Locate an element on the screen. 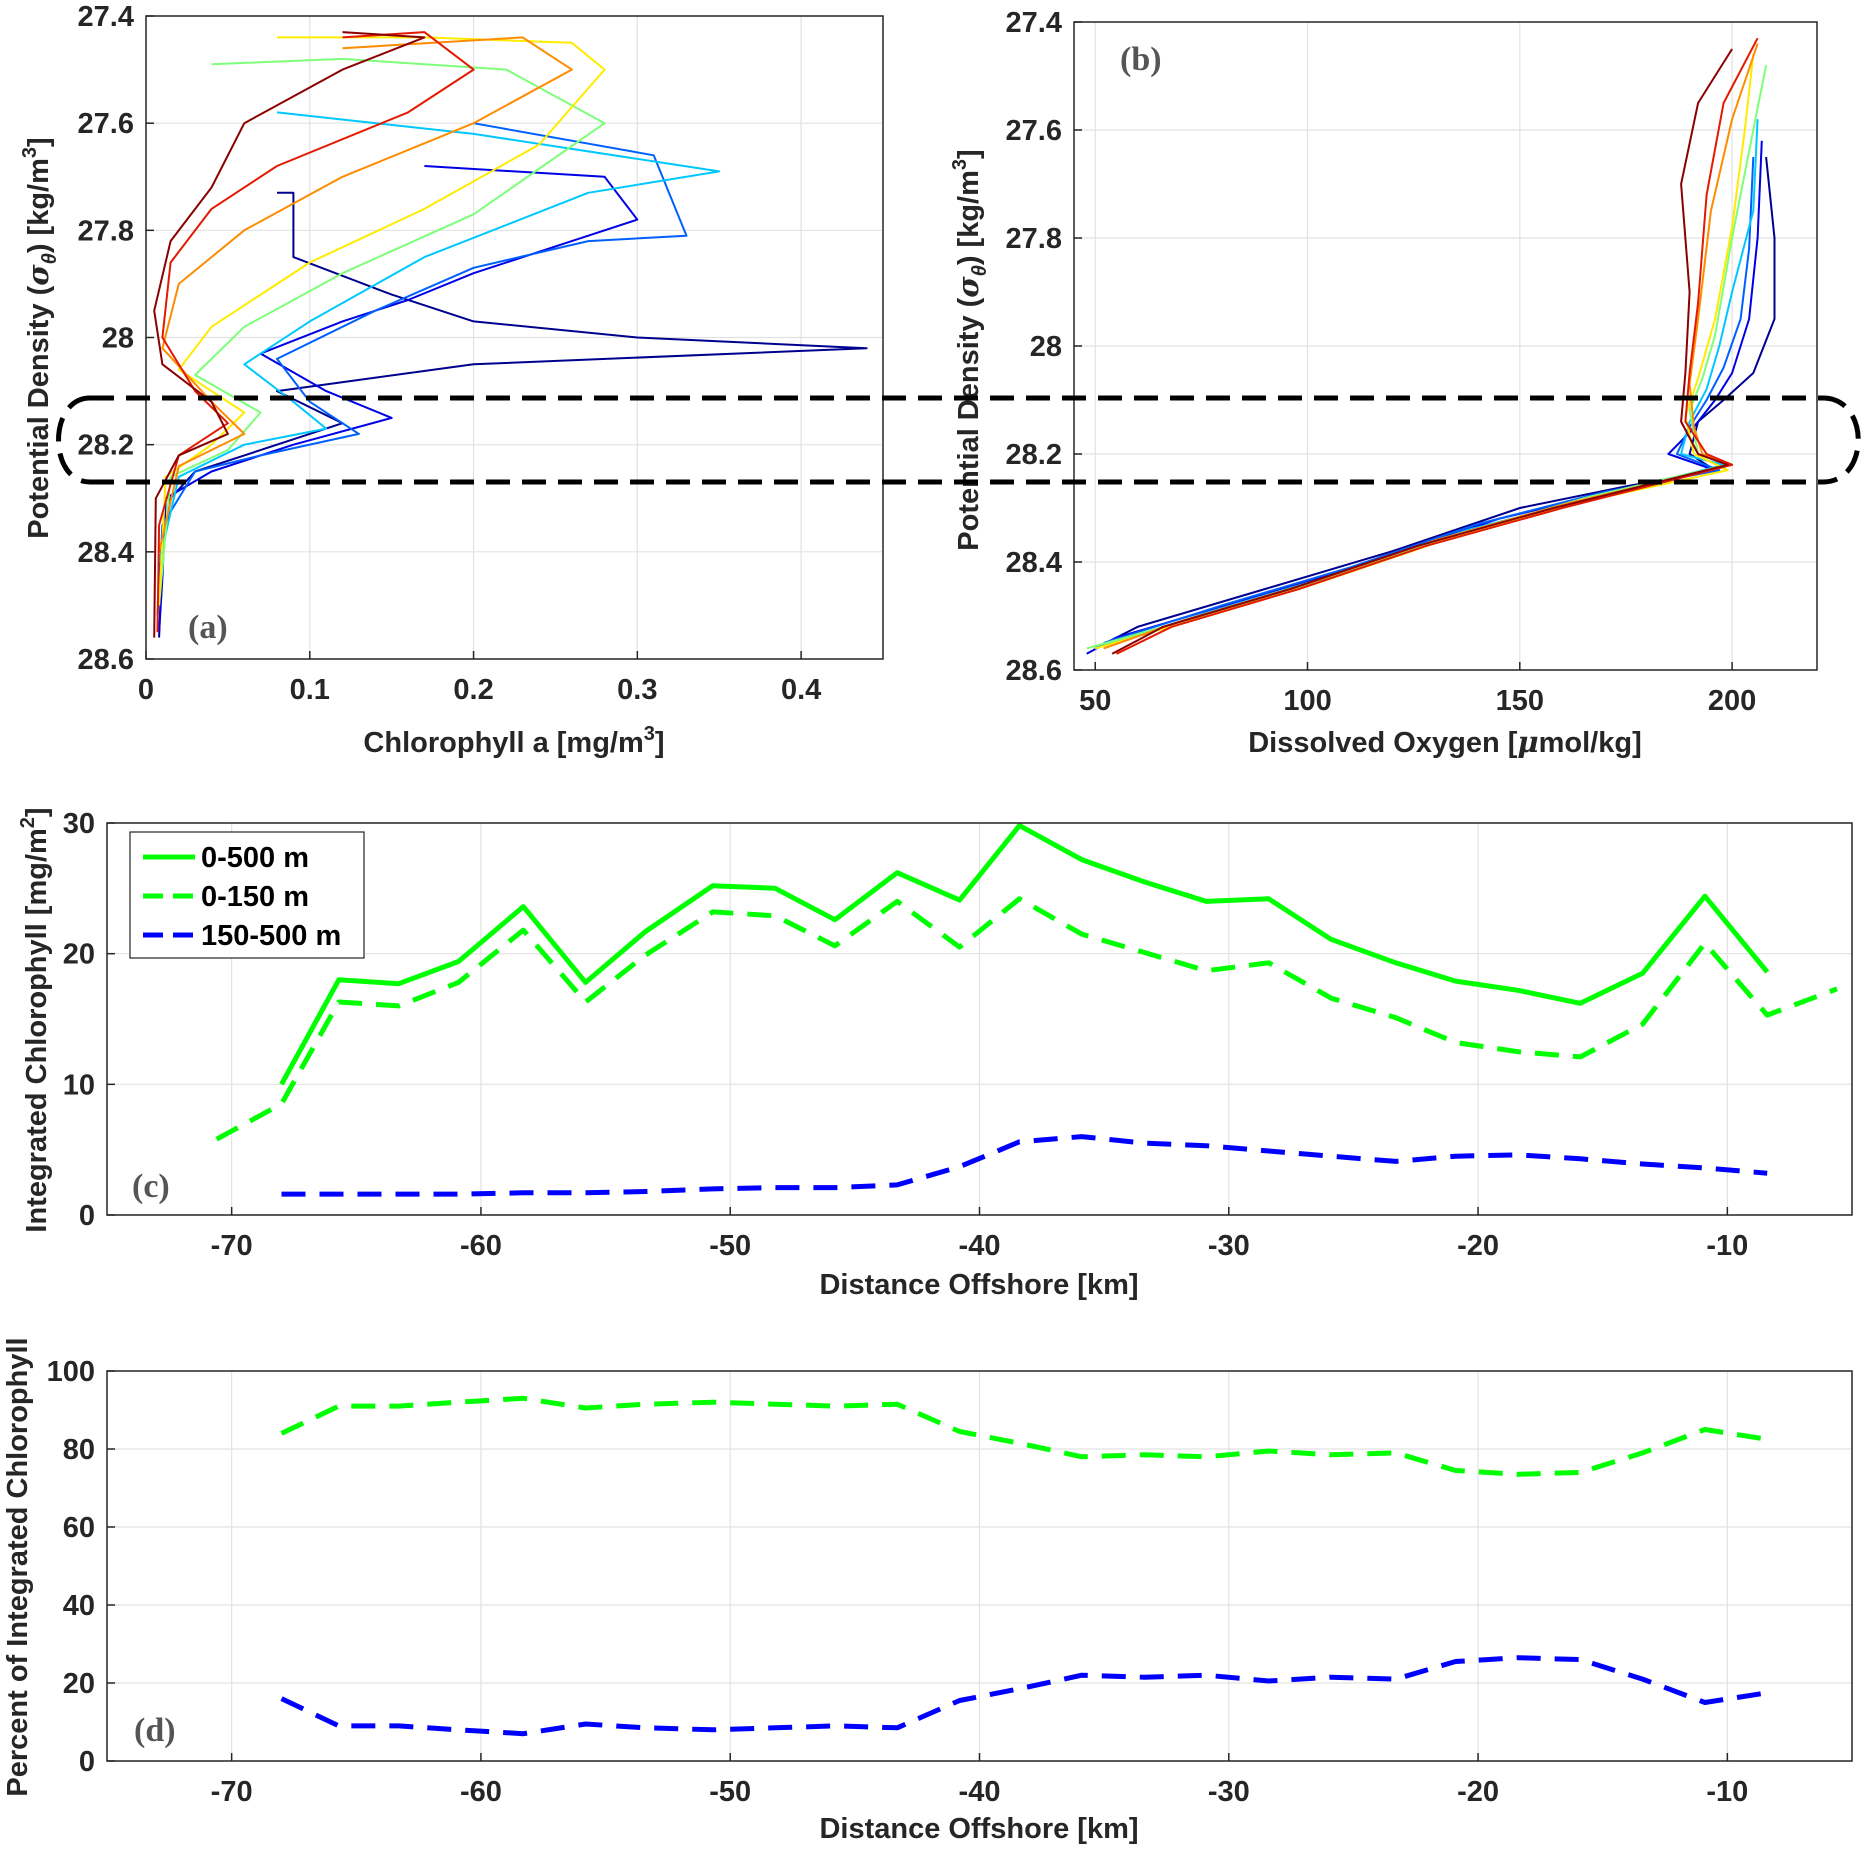 The width and height of the screenshot is (1871, 1856). x-tick-label: 200 is located at coordinates (1732, 701).